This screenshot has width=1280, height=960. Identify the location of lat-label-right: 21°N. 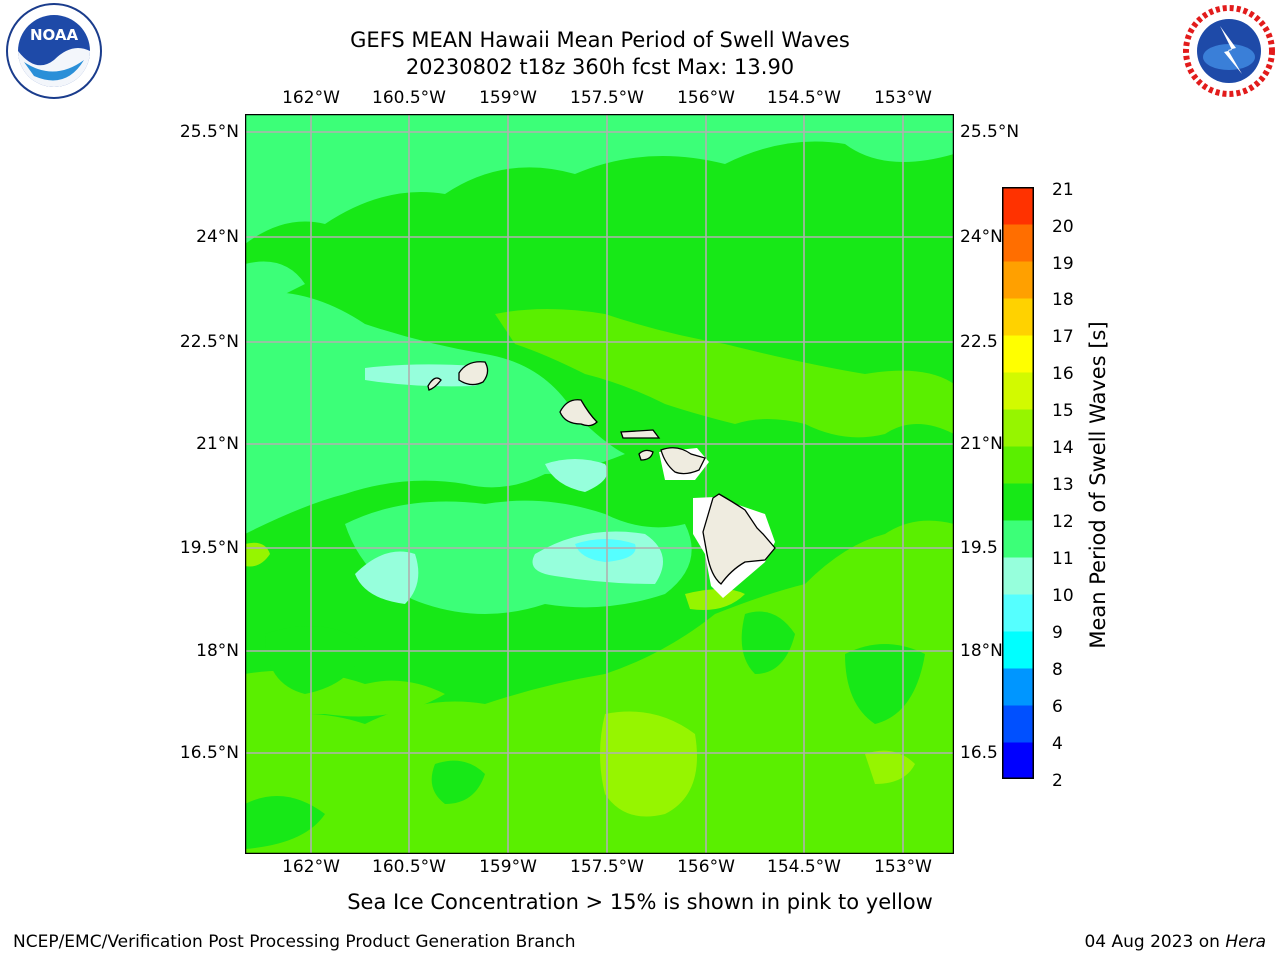
(981, 444).